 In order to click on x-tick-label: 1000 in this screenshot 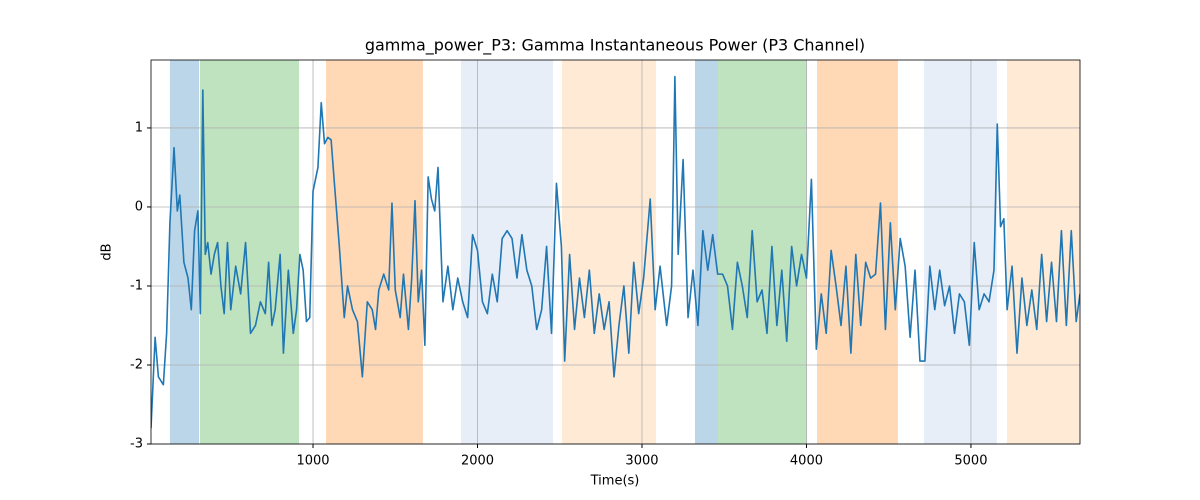, I will do `click(312, 461)`.